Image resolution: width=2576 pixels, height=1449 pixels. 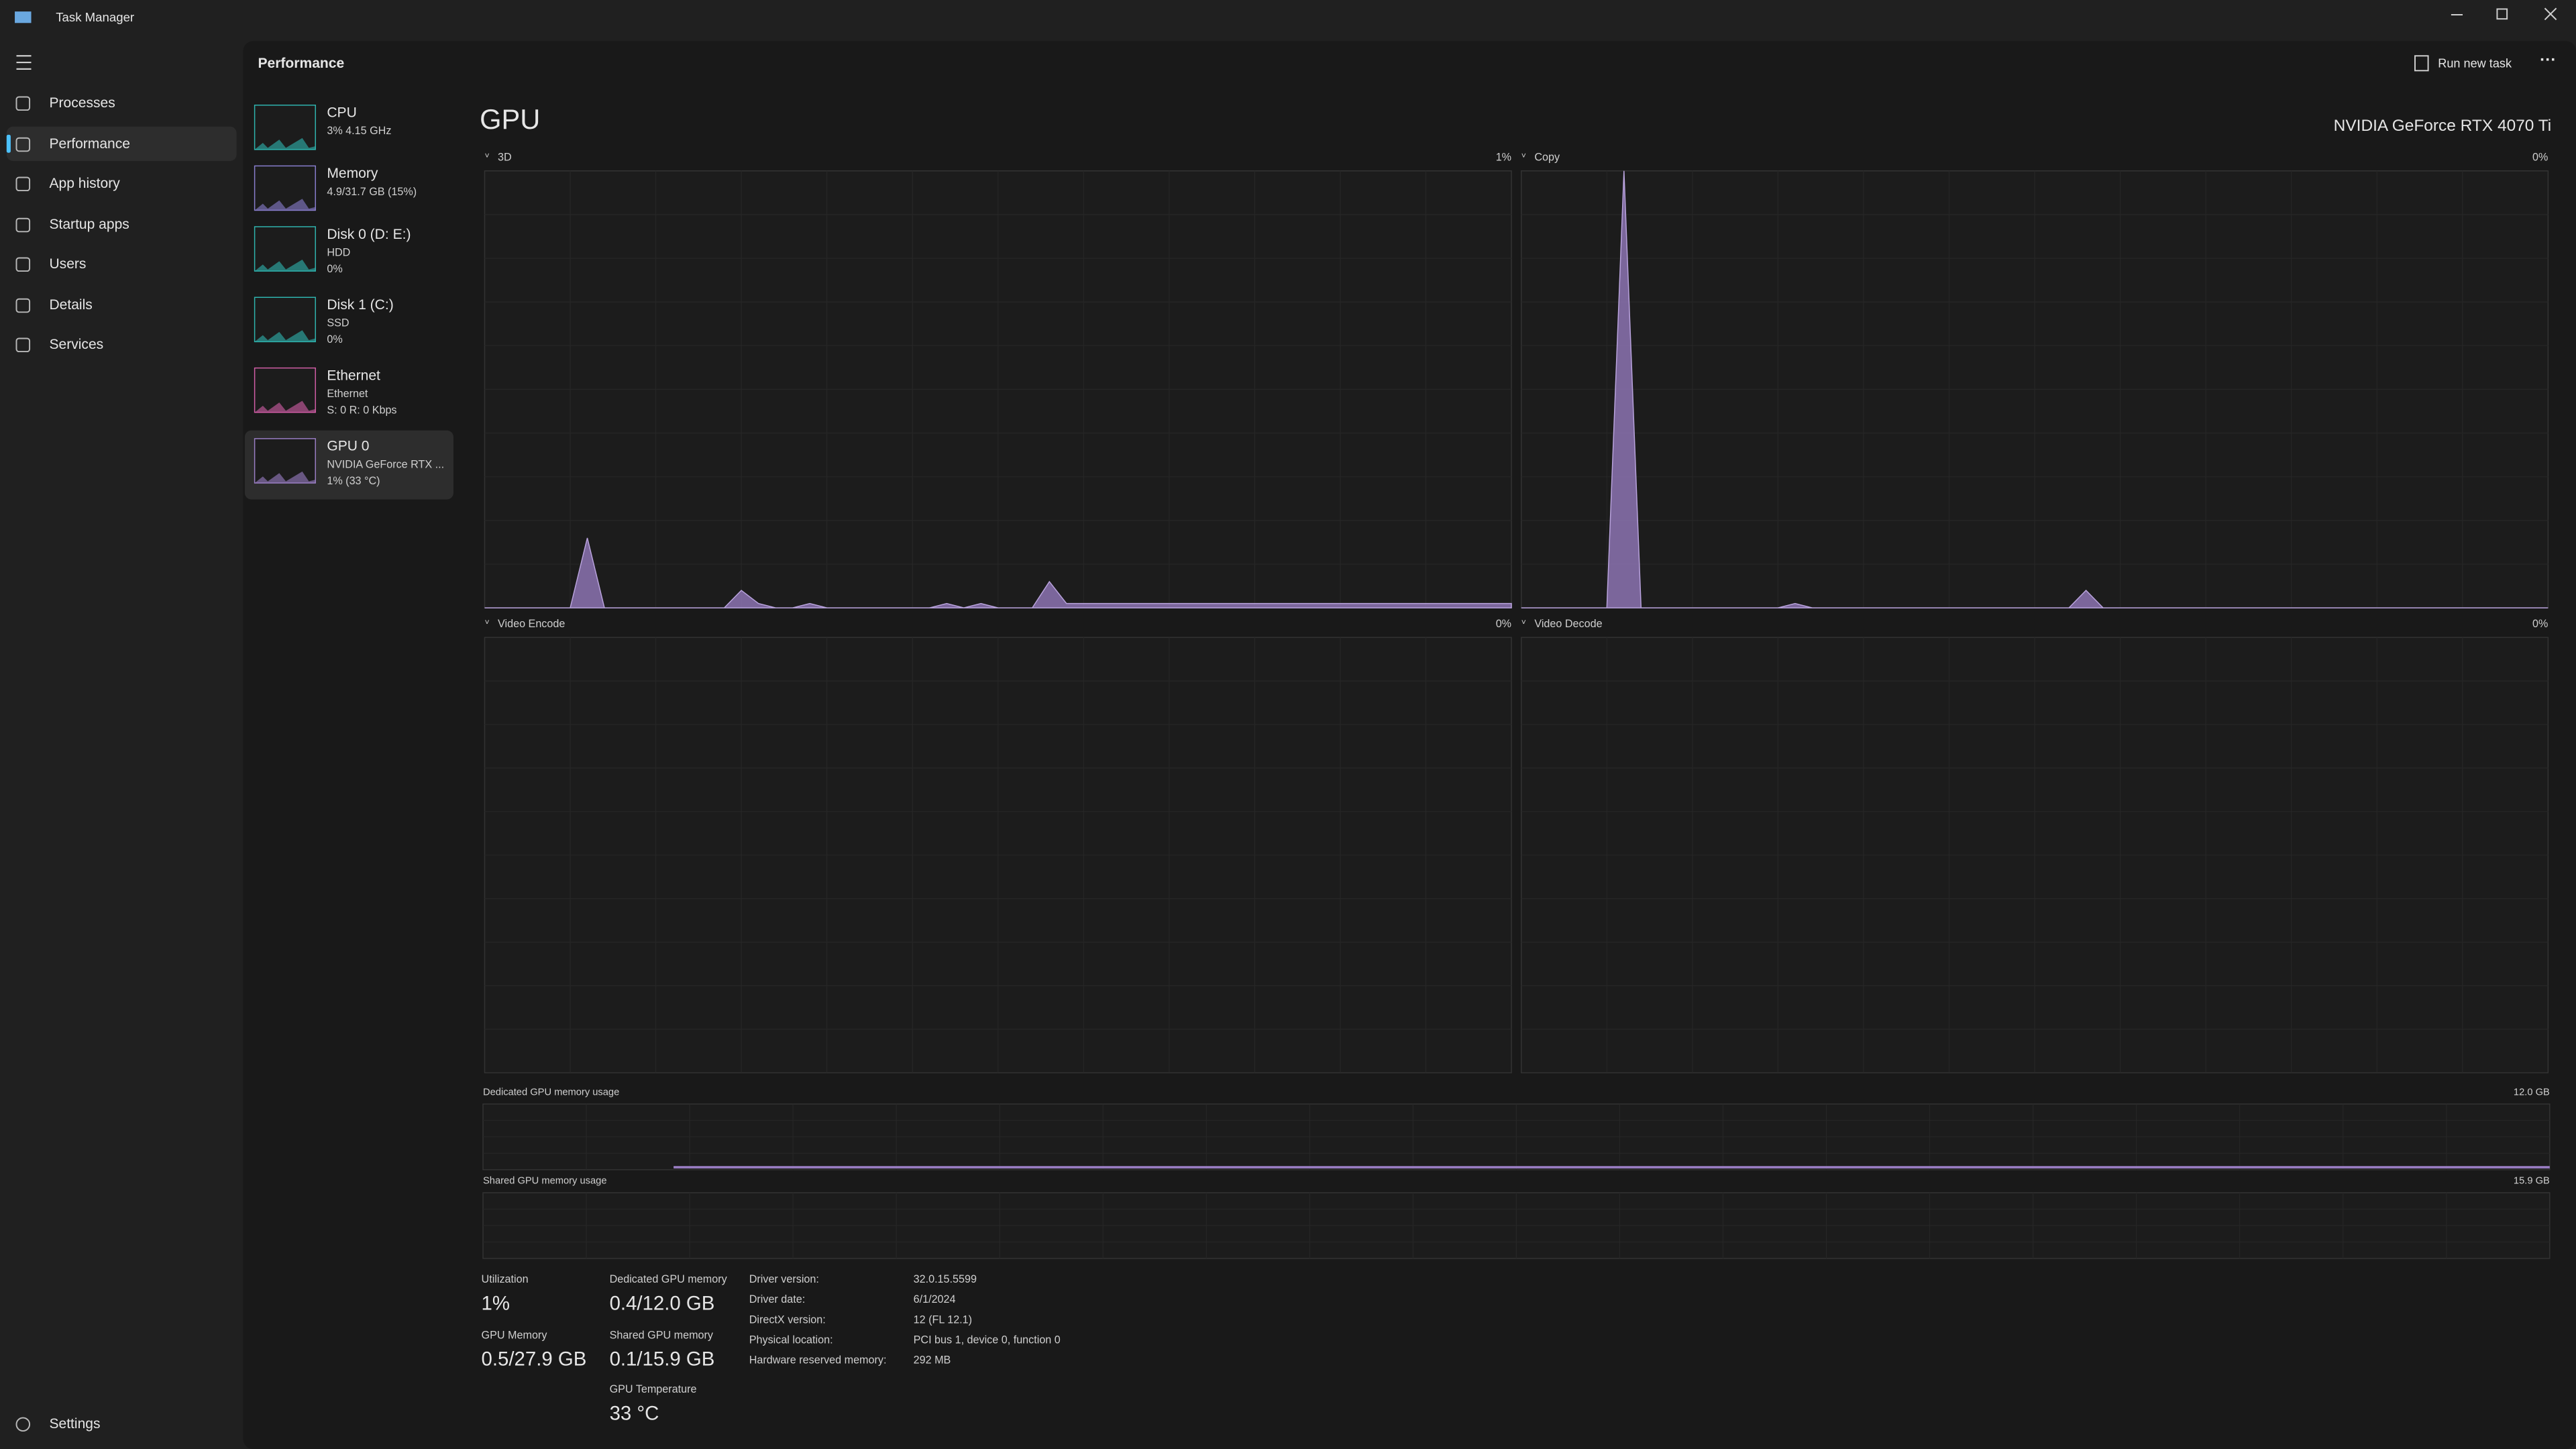 What do you see at coordinates (777, 1299) in the screenshot?
I see `detail-label: Driver date:` at bounding box center [777, 1299].